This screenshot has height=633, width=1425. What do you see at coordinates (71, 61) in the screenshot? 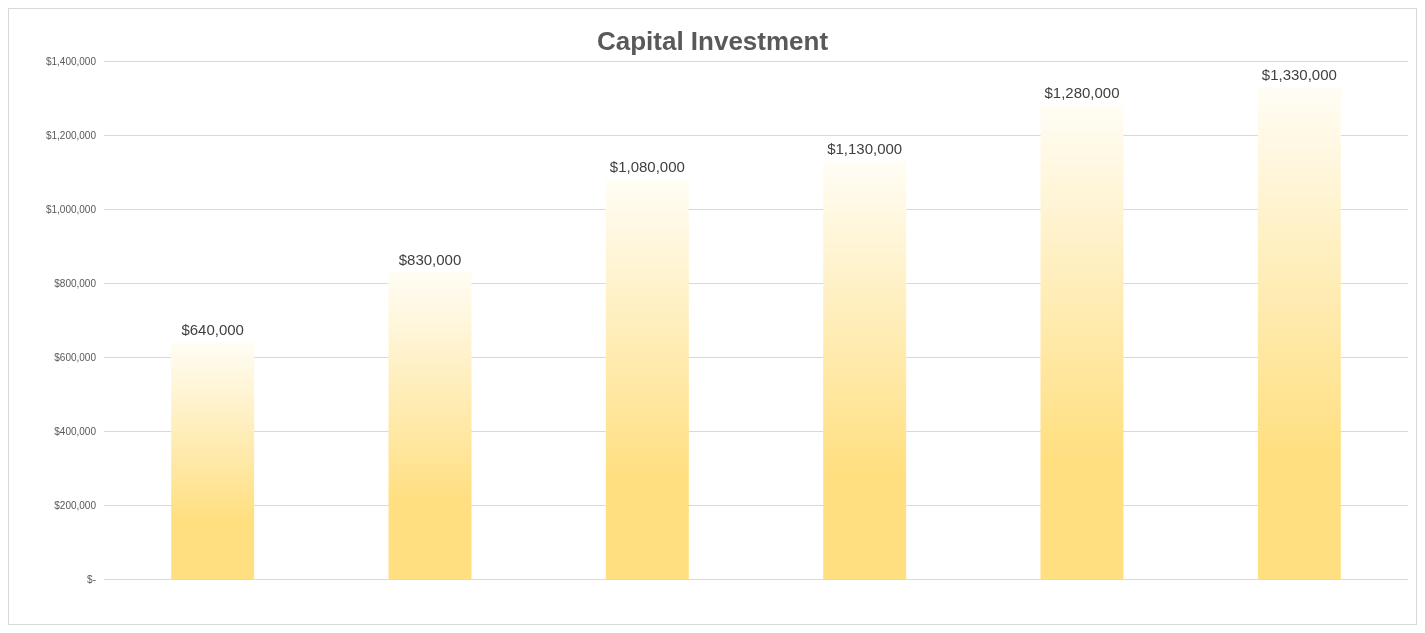
I see `y-tick-label: $1,400,000` at bounding box center [71, 61].